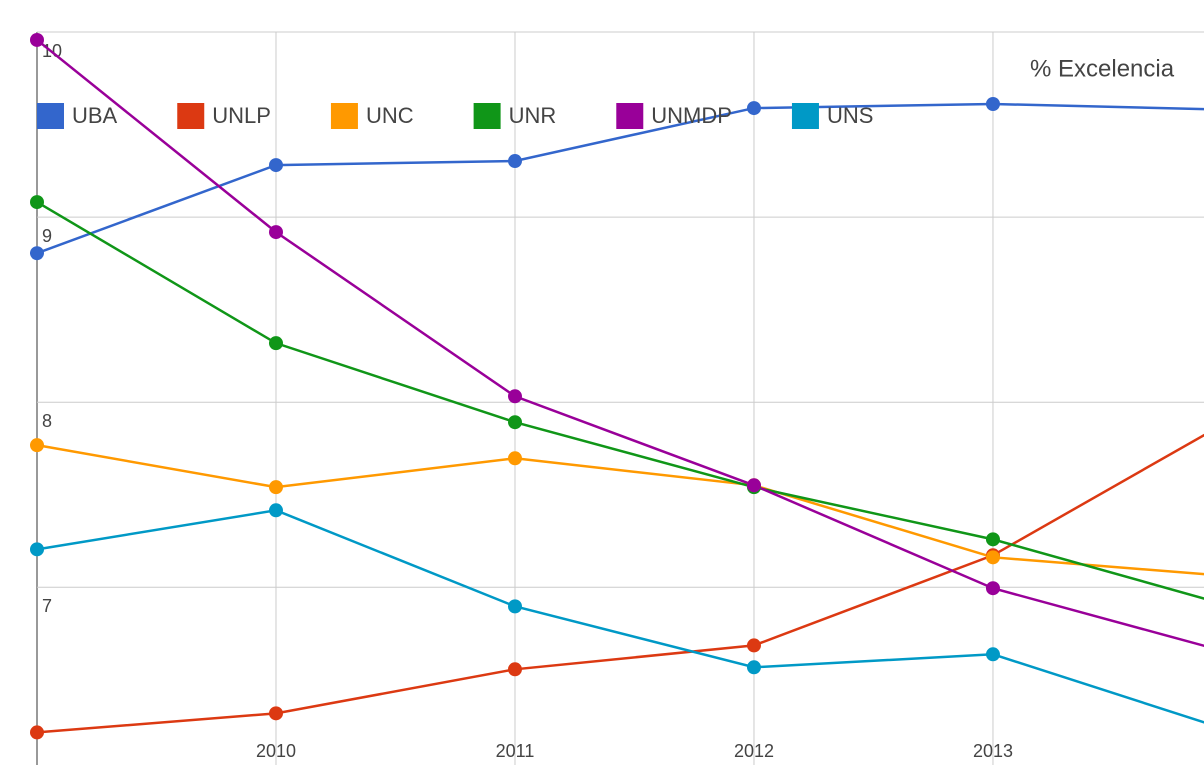 Image resolution: width=1204 pixels, height=765 pixels. I want to click on legend-label: UBA, so click(95, 115).